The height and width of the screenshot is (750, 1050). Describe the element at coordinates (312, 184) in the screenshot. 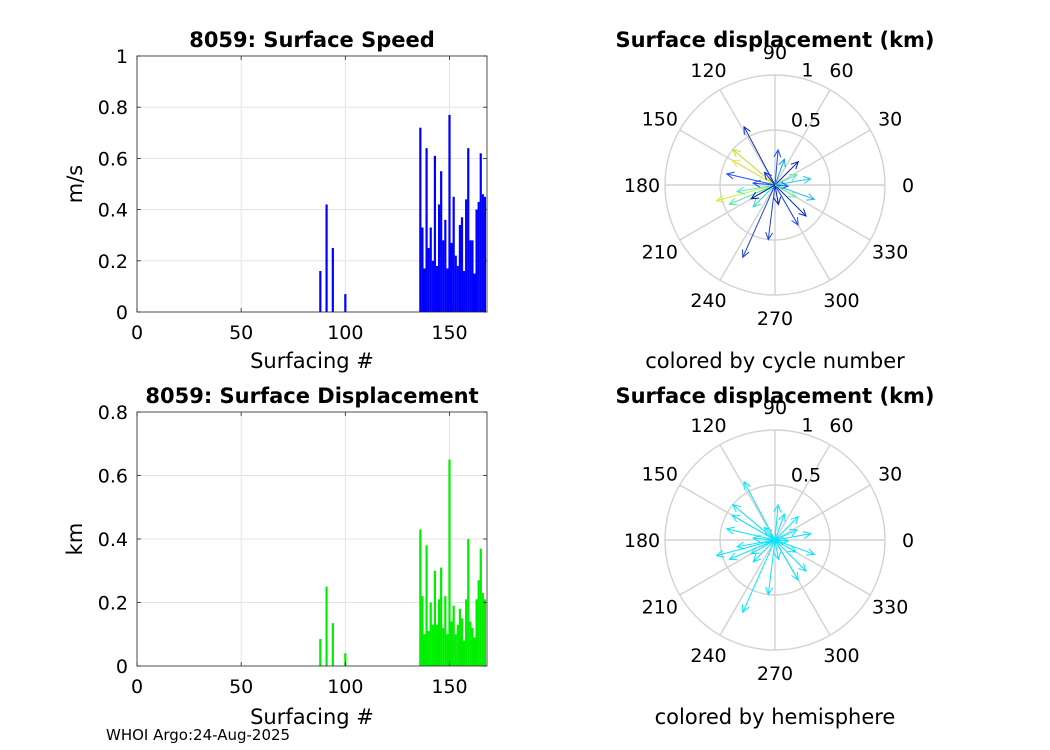

I see `speed-axes-box` at that location.